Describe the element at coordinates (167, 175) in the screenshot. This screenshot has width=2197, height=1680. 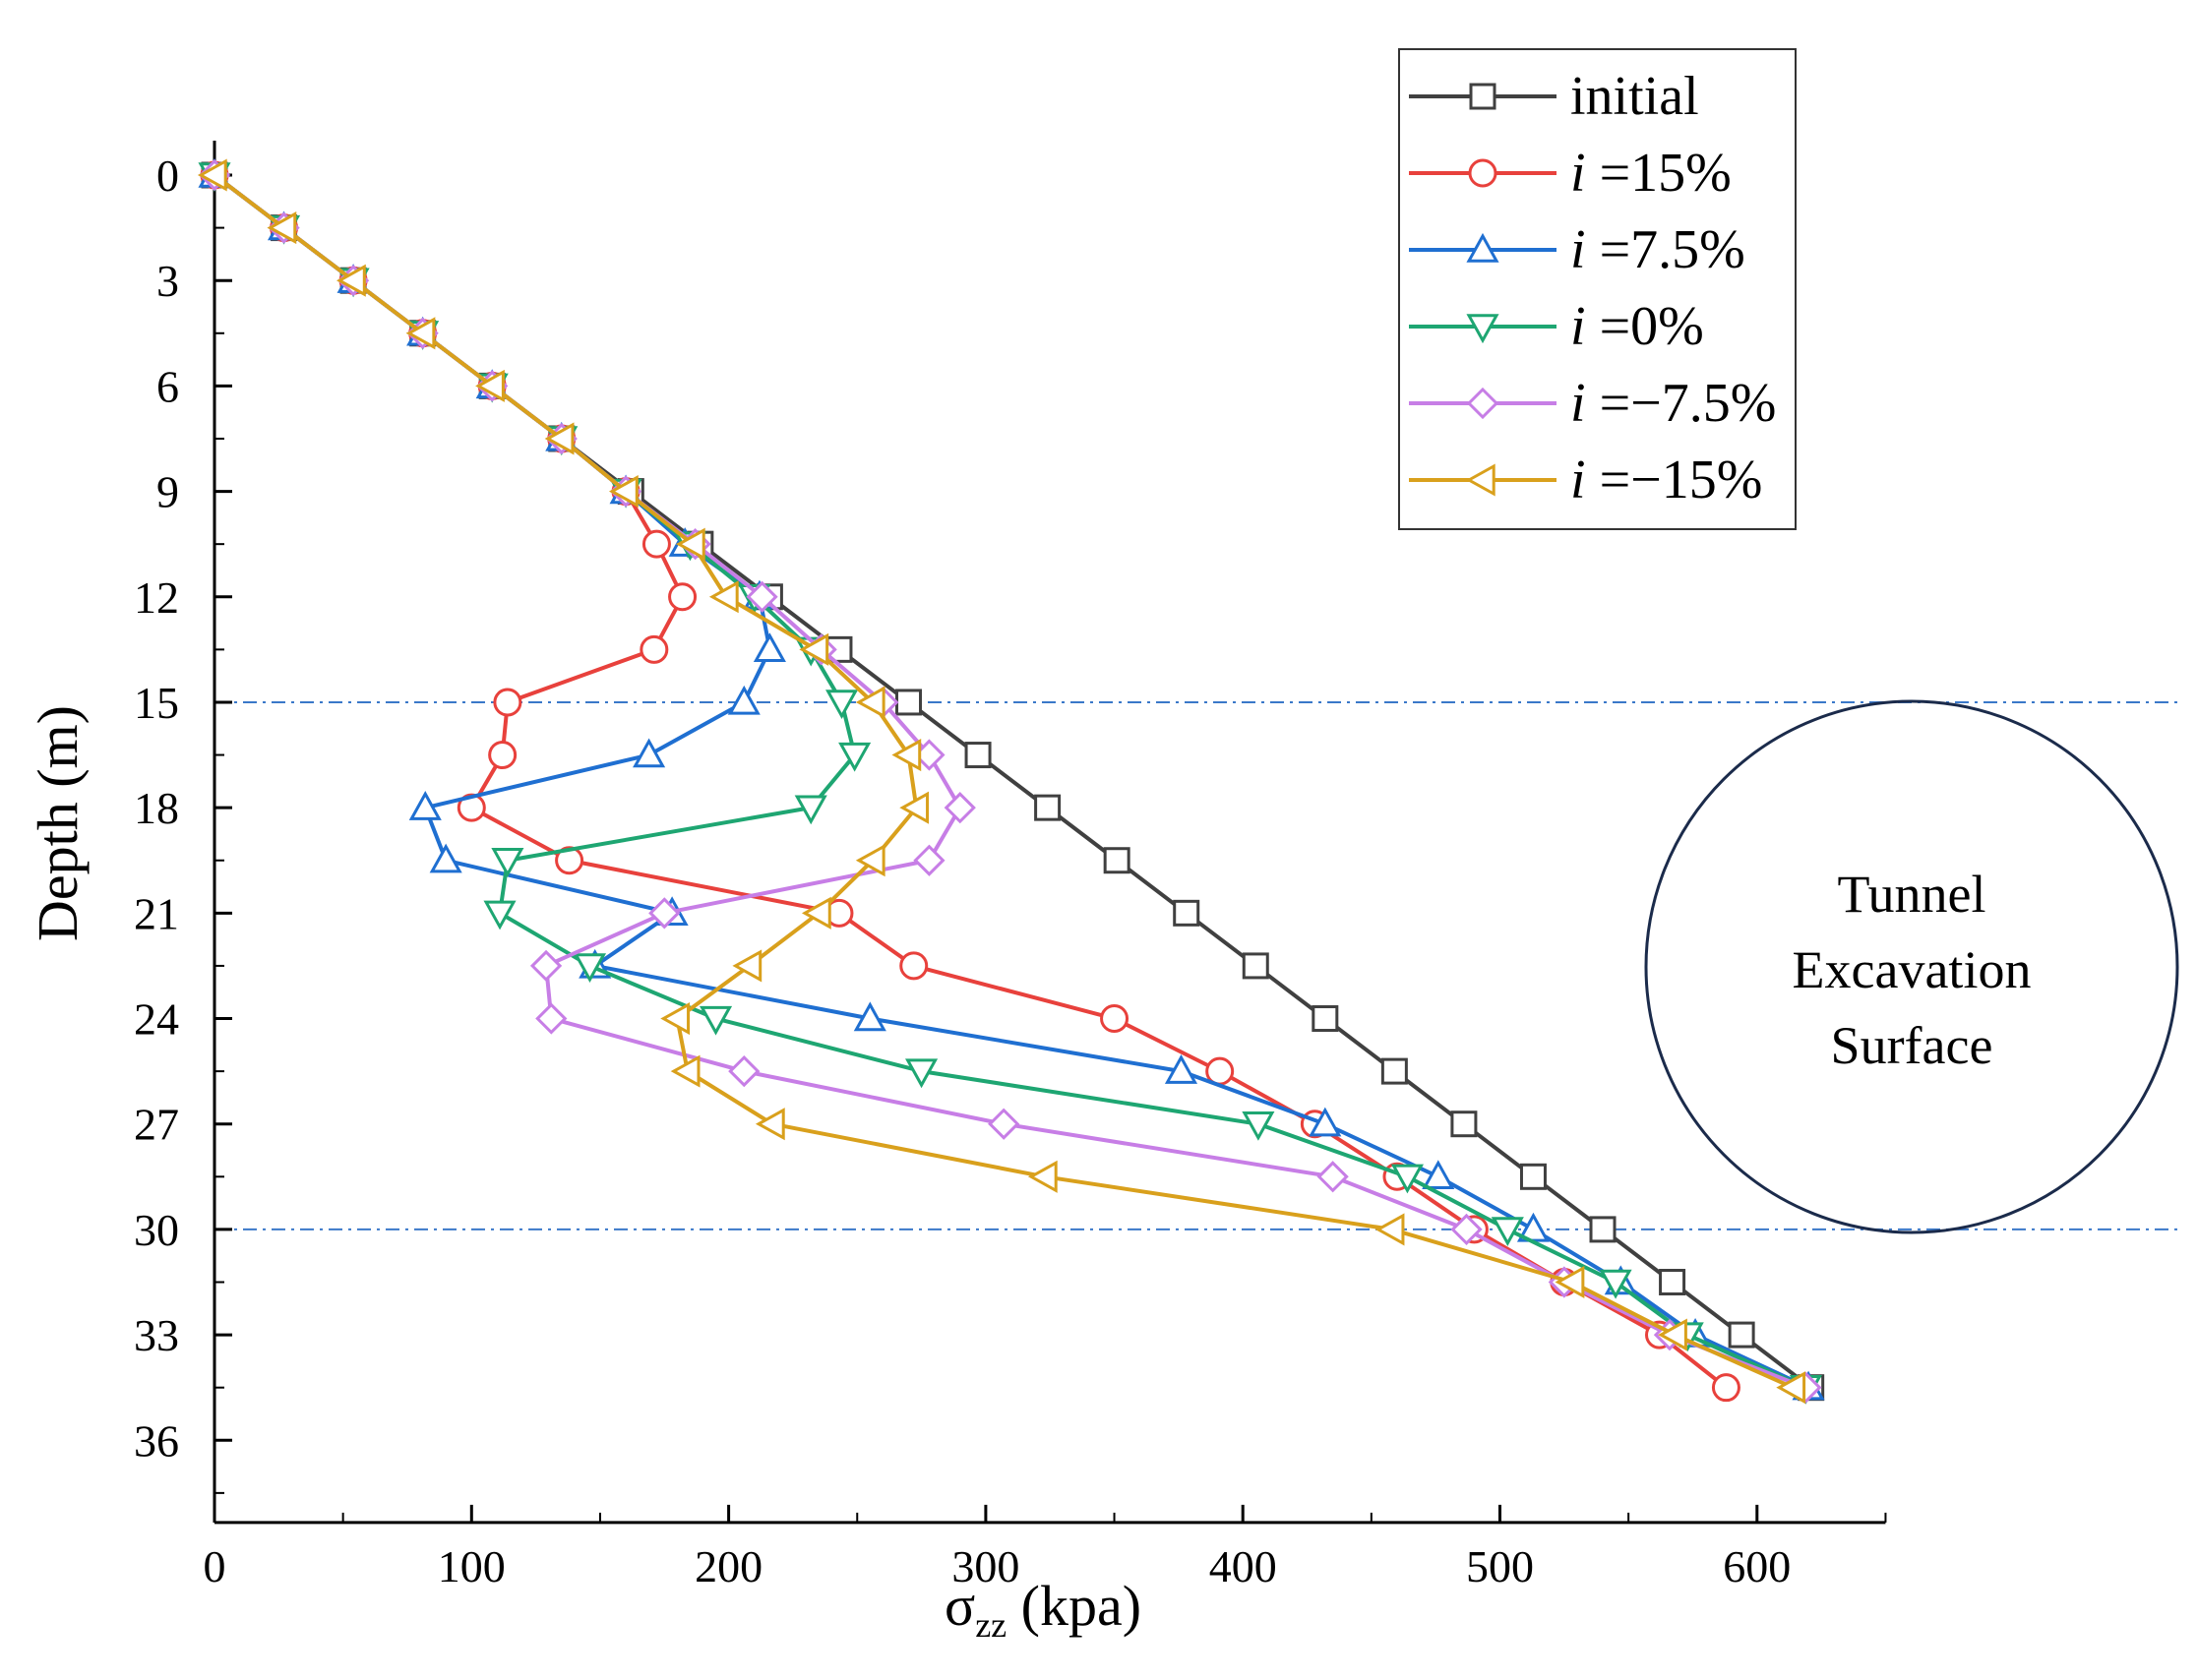
I see `y-tick-label: 0` at that location.